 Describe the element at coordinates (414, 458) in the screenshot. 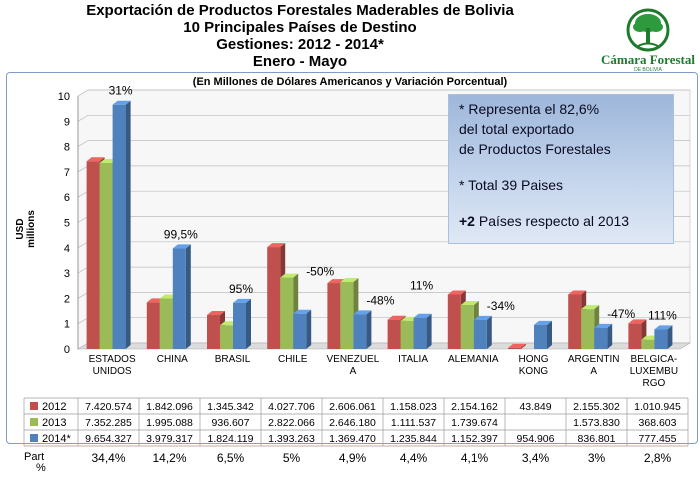

I see `part-value: 4,4%` at that location.